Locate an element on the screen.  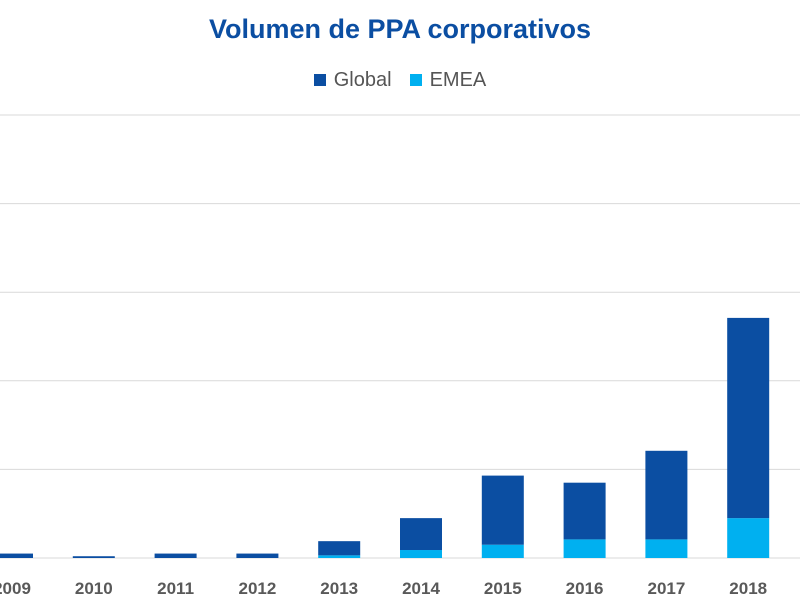
x-tick-label: 2017 is located at coordinates (666, 588).